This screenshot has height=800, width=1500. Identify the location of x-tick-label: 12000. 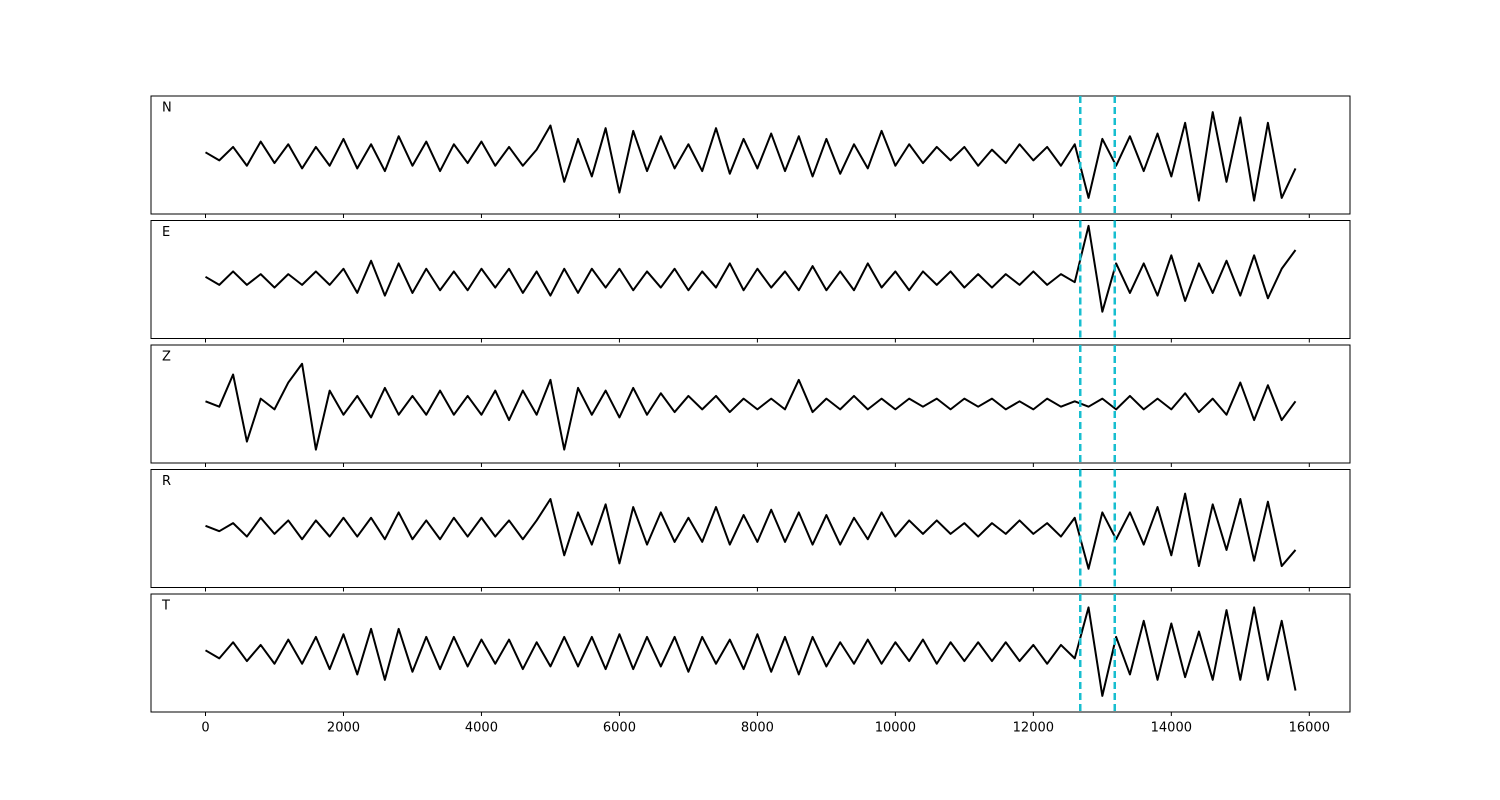
(1033, 728).